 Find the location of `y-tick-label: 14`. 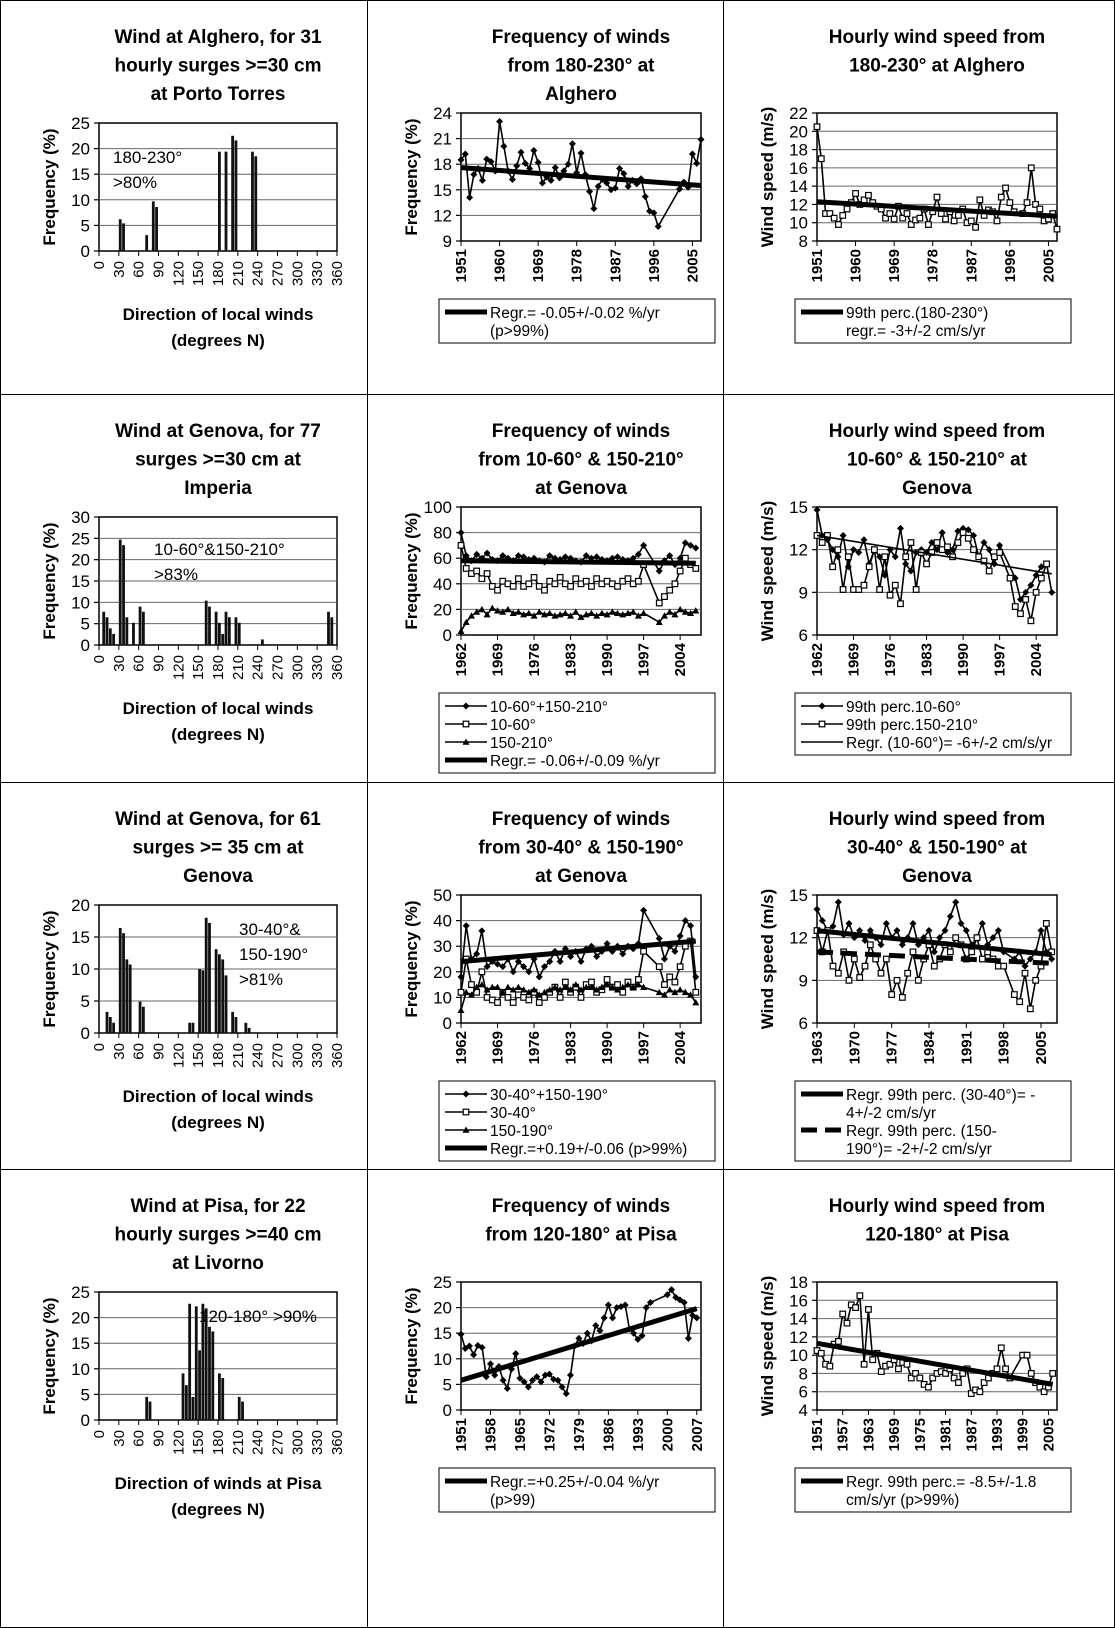

y-tick-label: 14 is located at coordinates (798, 1319).